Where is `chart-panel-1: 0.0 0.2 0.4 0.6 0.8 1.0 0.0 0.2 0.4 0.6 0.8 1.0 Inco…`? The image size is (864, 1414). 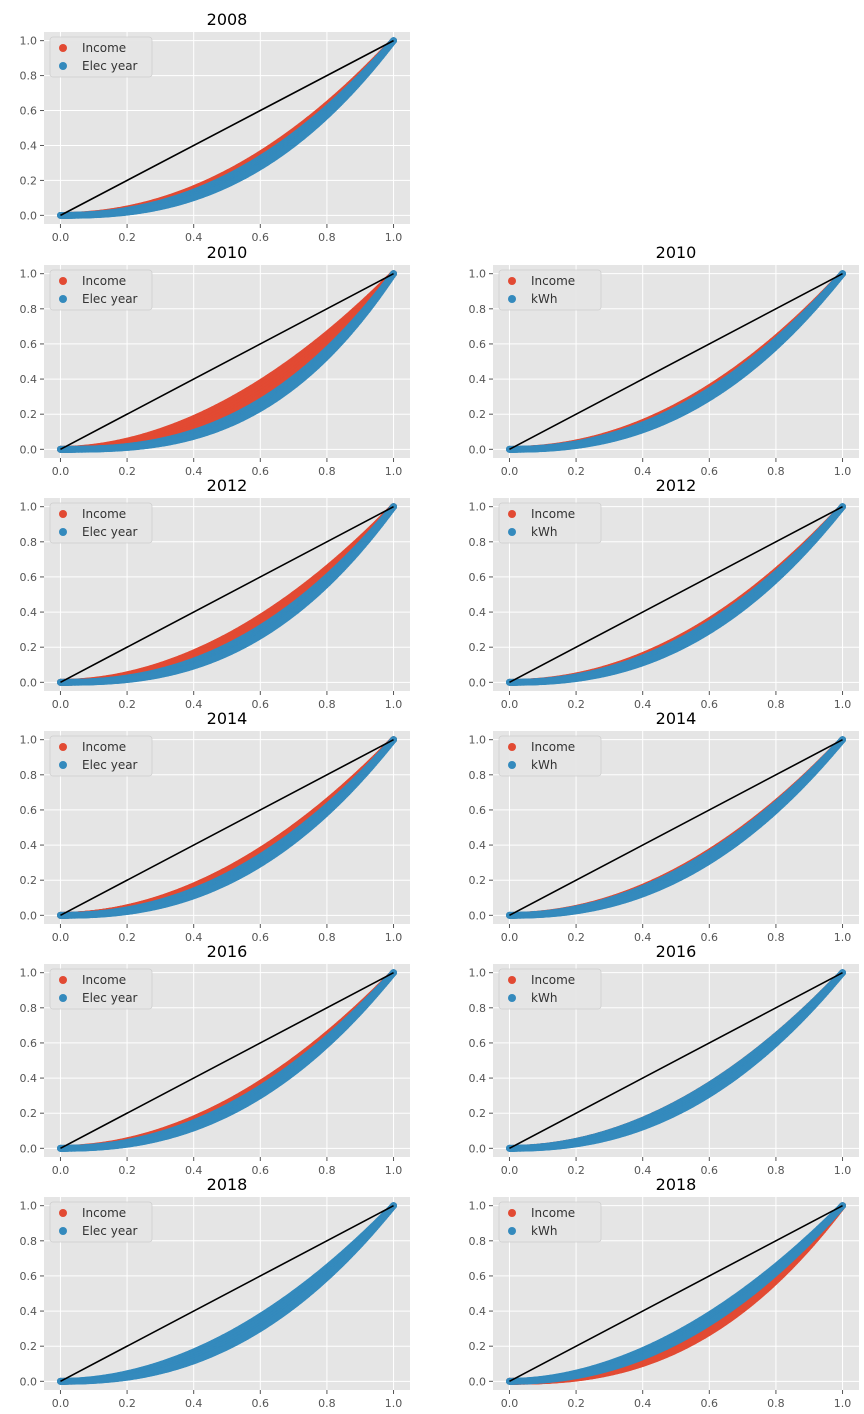 chart-panel-1: 0.0 0.2 0.4 0.6 0.8 1.0 0.0 0.2 0.4 0.6 0.8 1.0 Inco… is located at coordinates (215, 360).